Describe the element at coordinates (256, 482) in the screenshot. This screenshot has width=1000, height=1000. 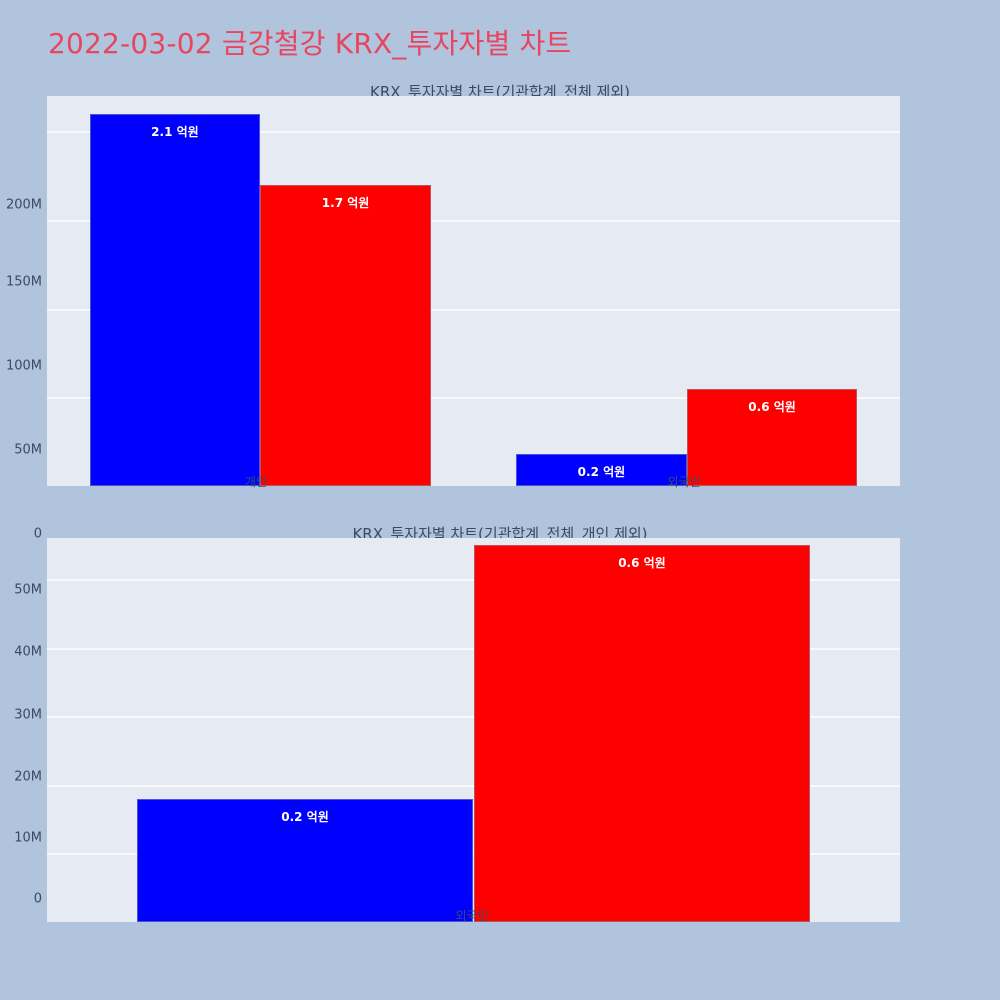
I see `chart1-xtick-개인: 개인` at that location.